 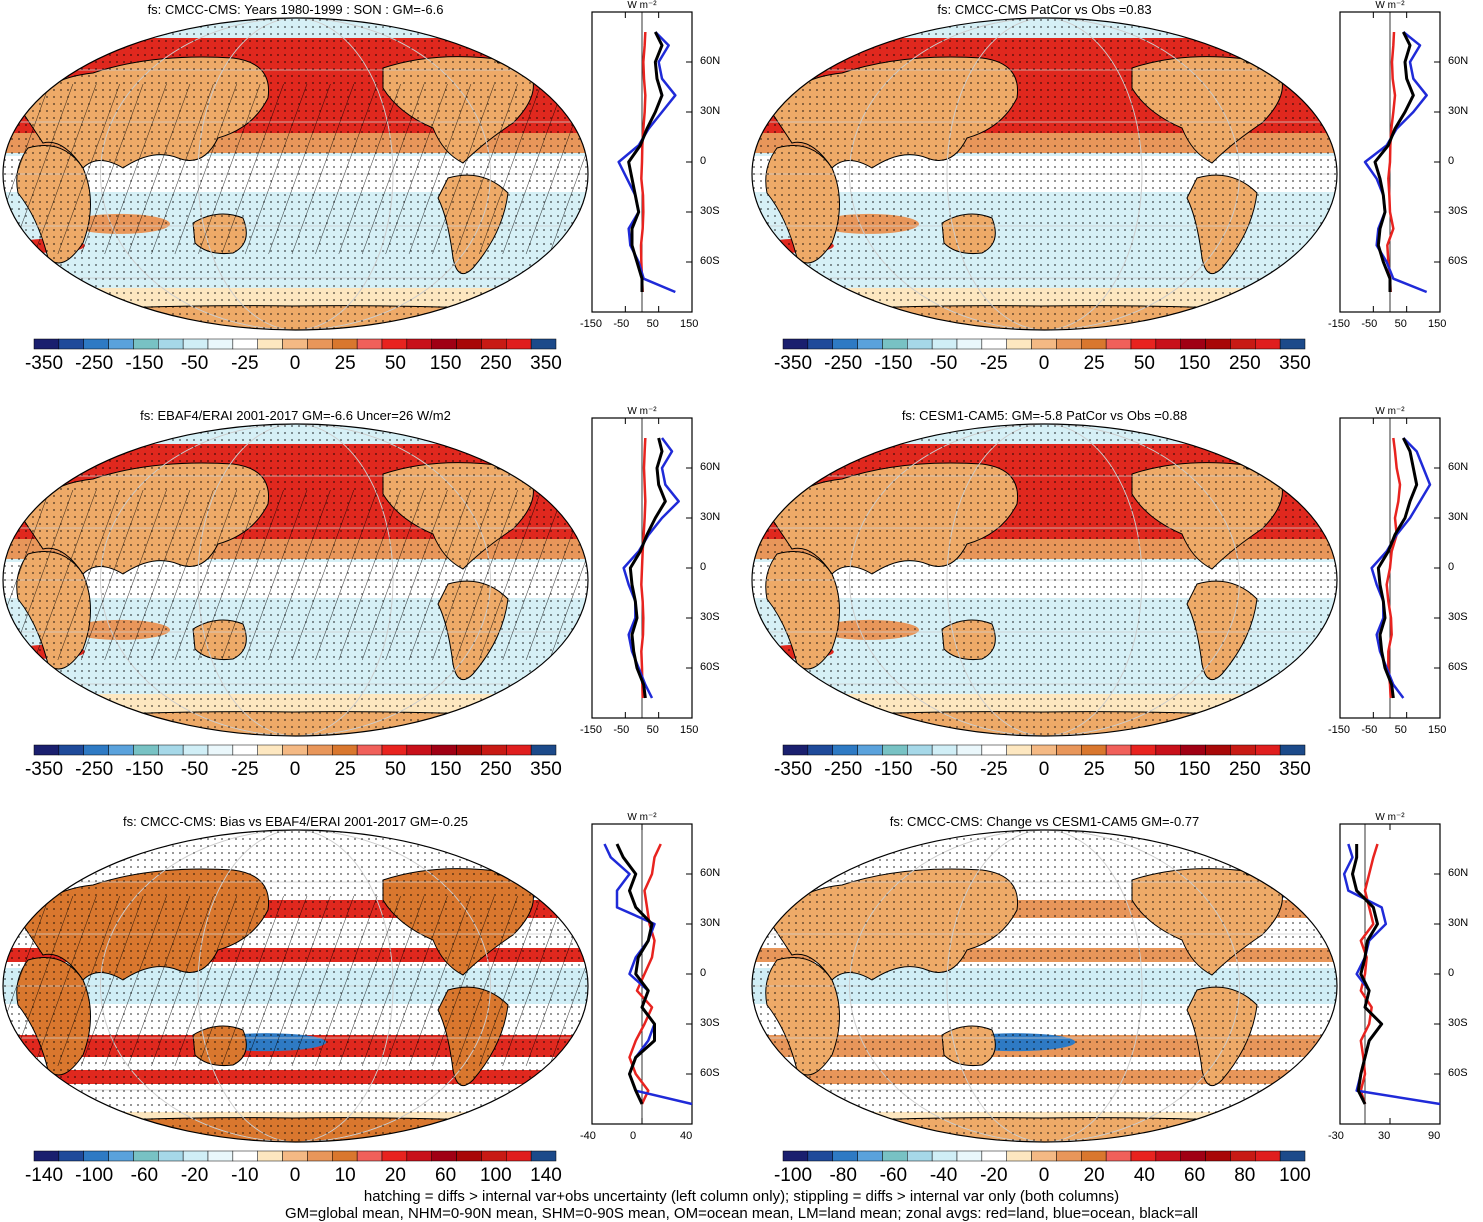 What do you see at coordinates (94, 769) in the screenshot?
I see `colorbar-label: -250` at bounding box center [94, 769].